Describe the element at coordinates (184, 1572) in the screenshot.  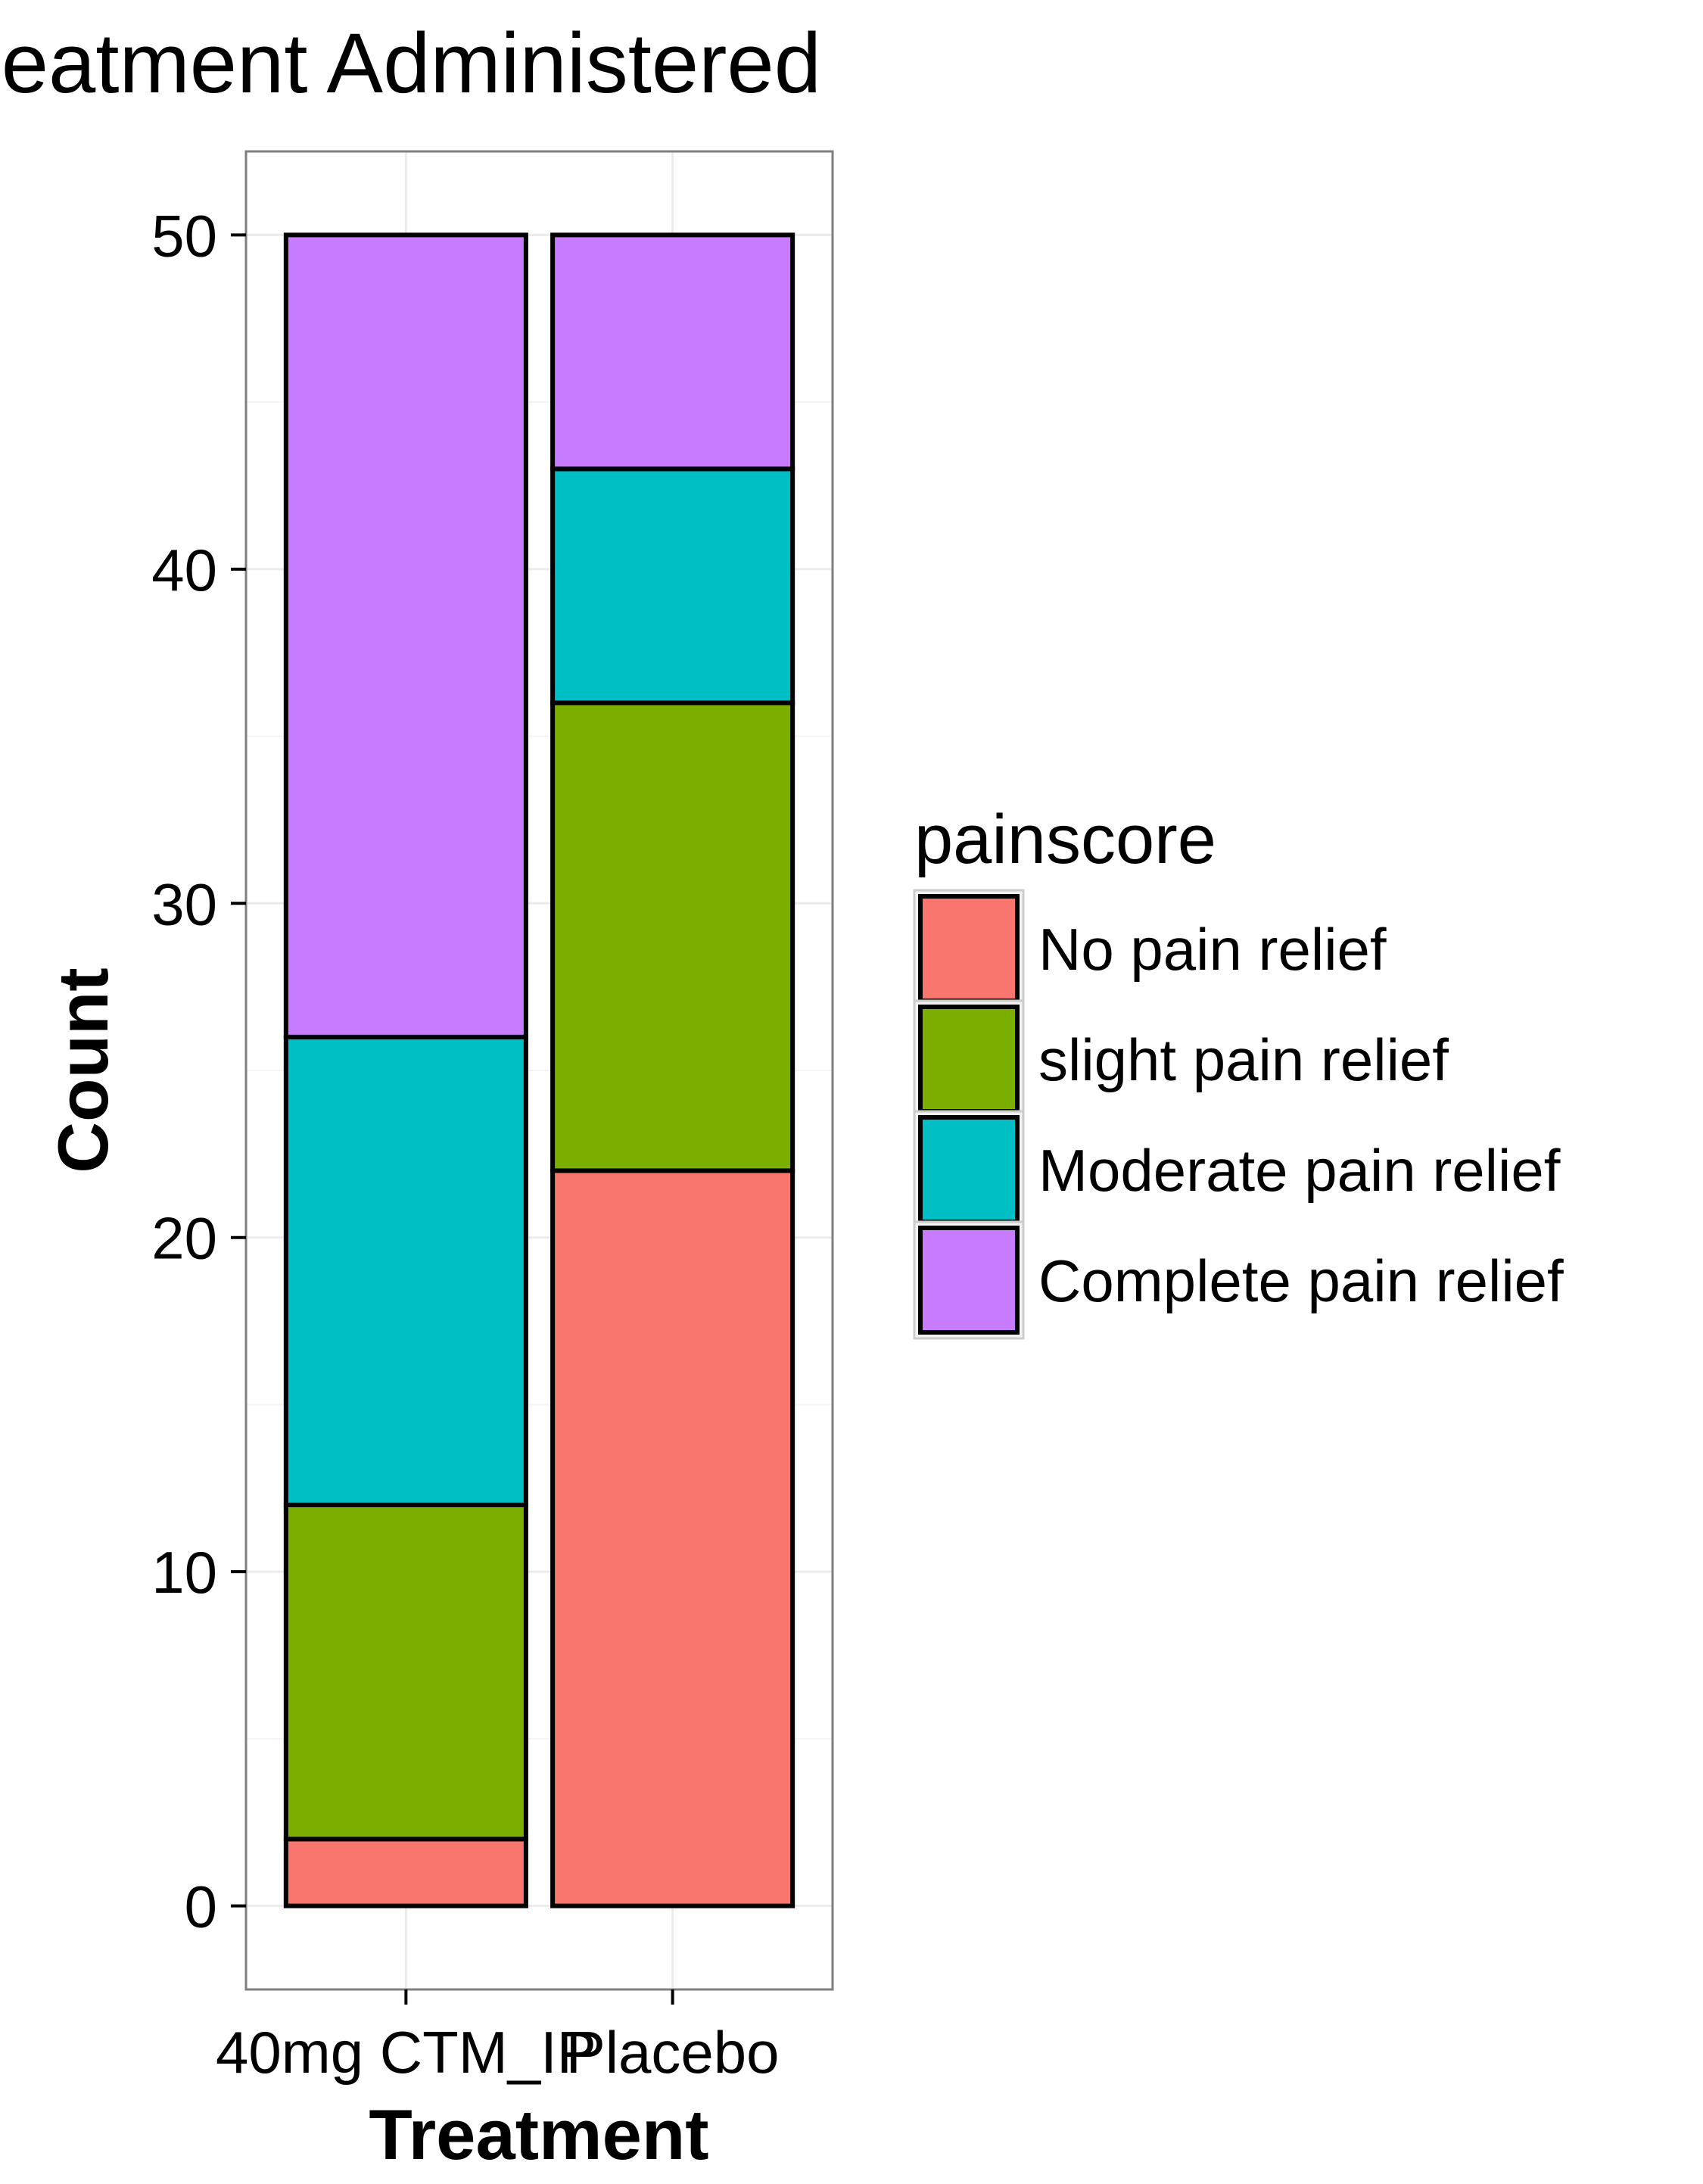
I see `y-tick-label: 10` at that location.